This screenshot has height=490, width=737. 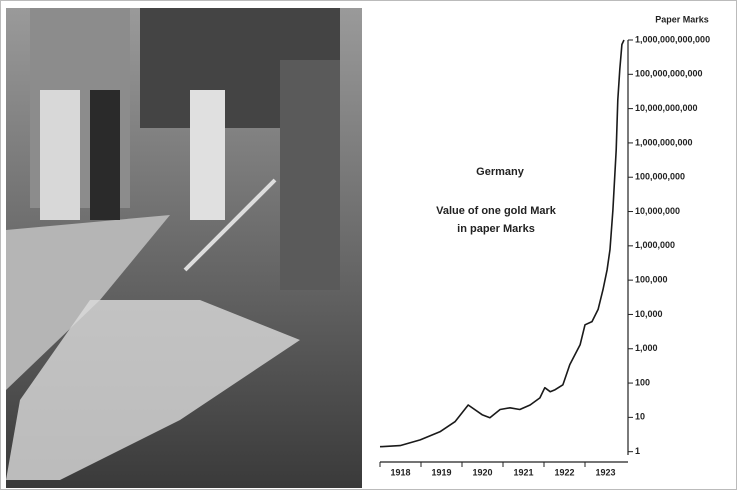 What do you see at coordinates (230, 225) in the screenshot?
I see `broom` at bounding box center [230, 225].